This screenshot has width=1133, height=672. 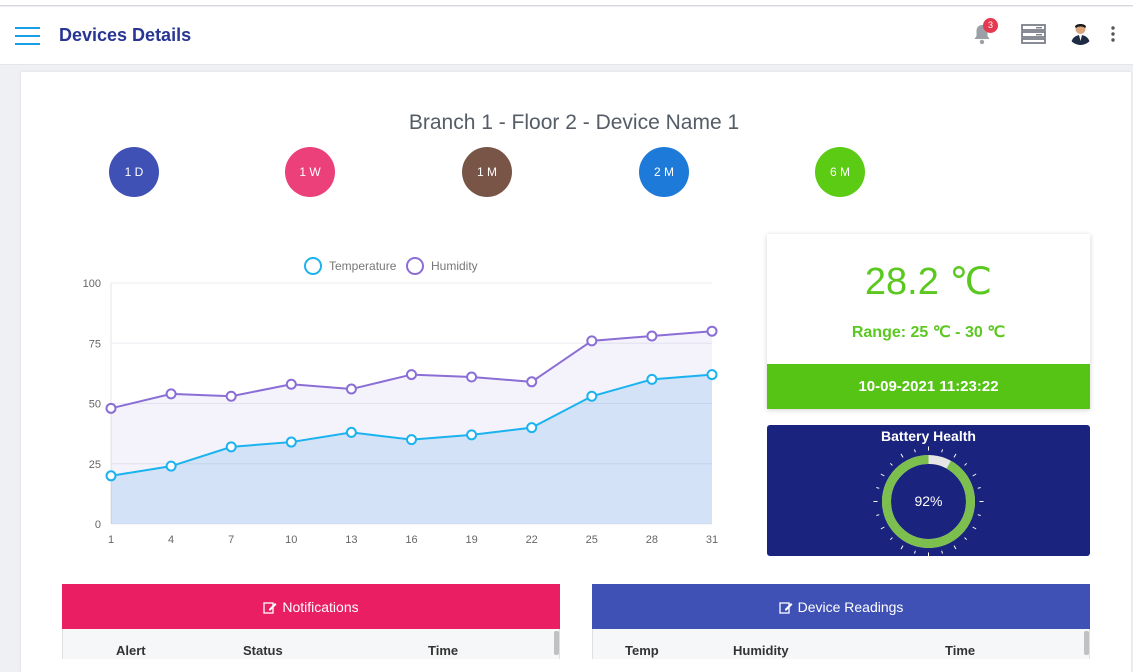 I want to click on x-tick-label: 19, so click(x=471, y=540).